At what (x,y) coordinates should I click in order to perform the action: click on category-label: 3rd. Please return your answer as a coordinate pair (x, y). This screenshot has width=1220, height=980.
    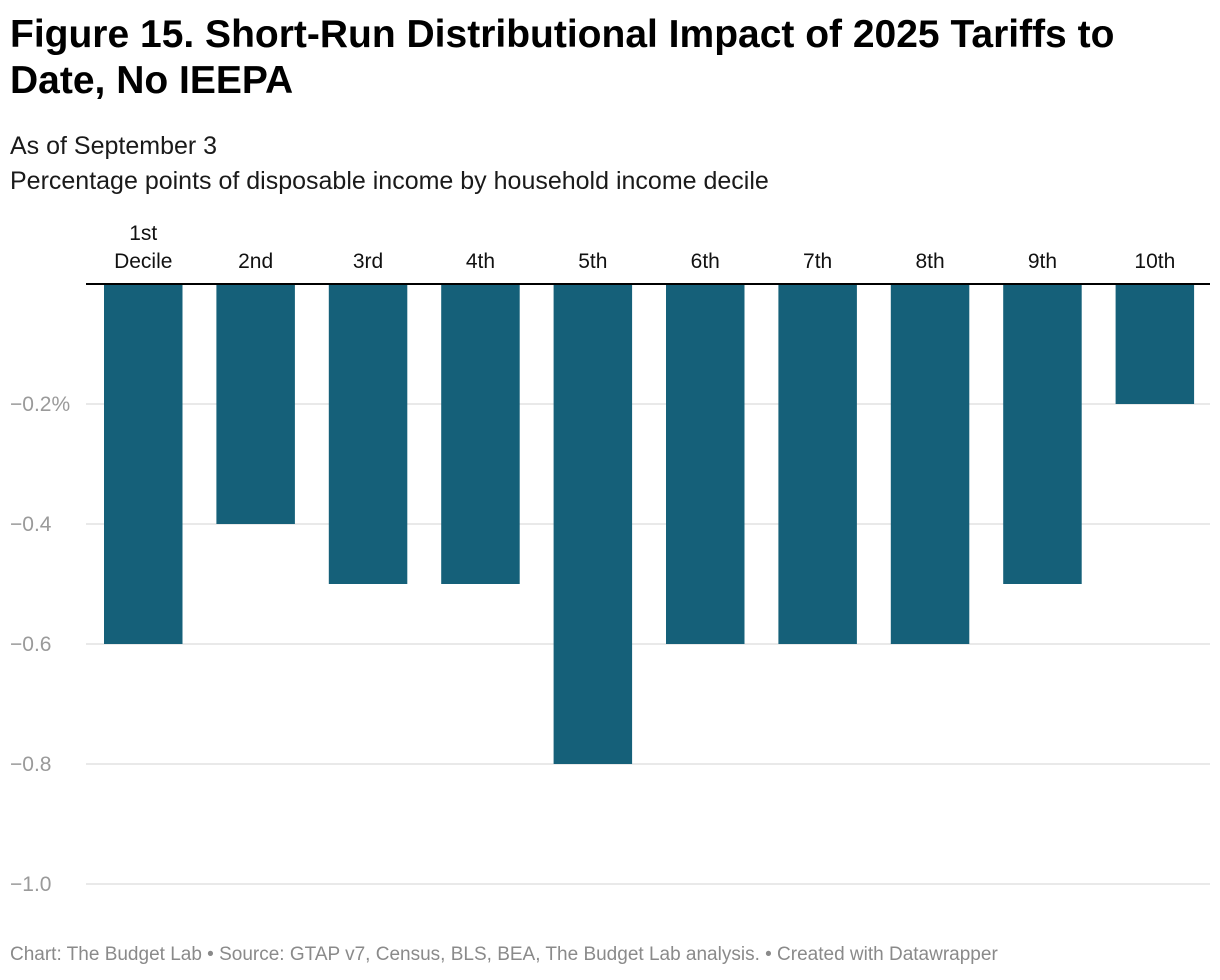
    Looking at the image, I should click on (368, 261).